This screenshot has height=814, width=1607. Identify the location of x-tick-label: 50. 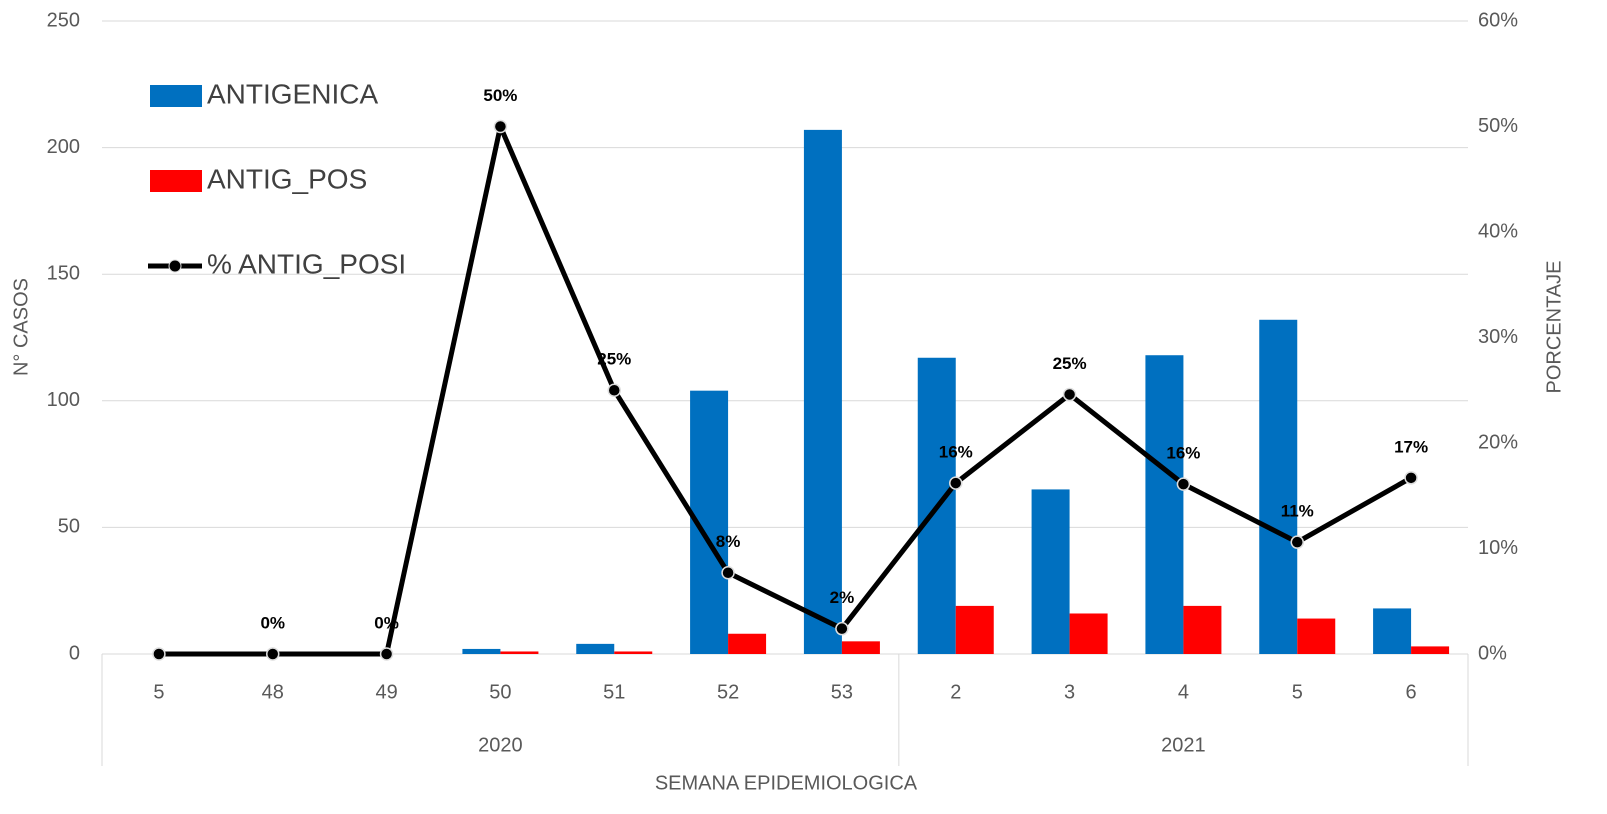
(500, 692).